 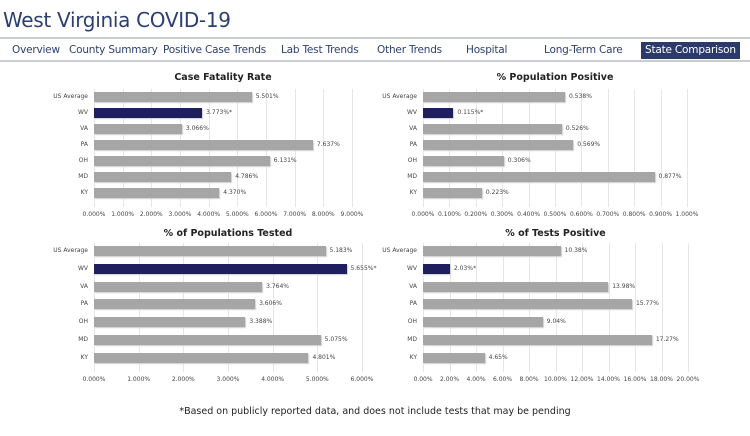 I want to click on data-label: 10.38%, so click(x=576, y=250).